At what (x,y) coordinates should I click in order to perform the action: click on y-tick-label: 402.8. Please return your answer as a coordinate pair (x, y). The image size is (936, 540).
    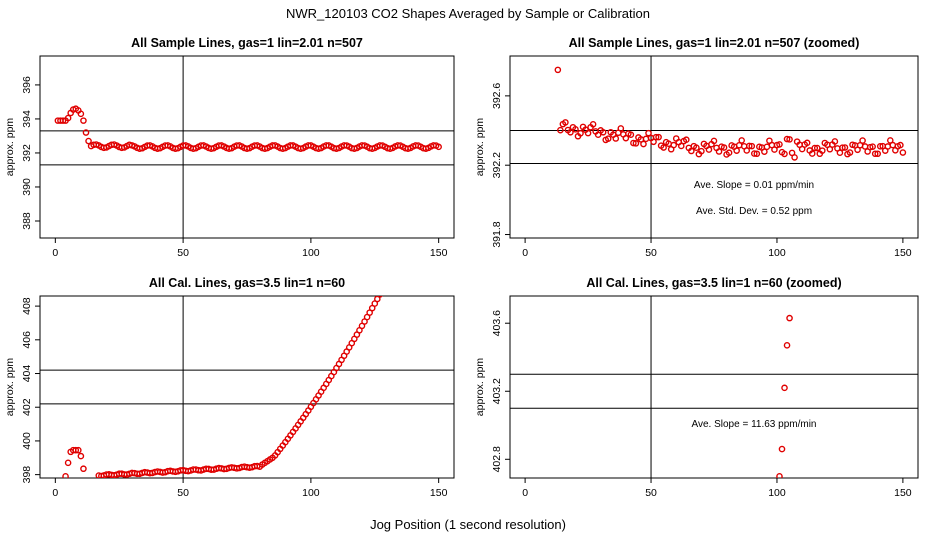
    Looking at the image, I should click on (497, 459).